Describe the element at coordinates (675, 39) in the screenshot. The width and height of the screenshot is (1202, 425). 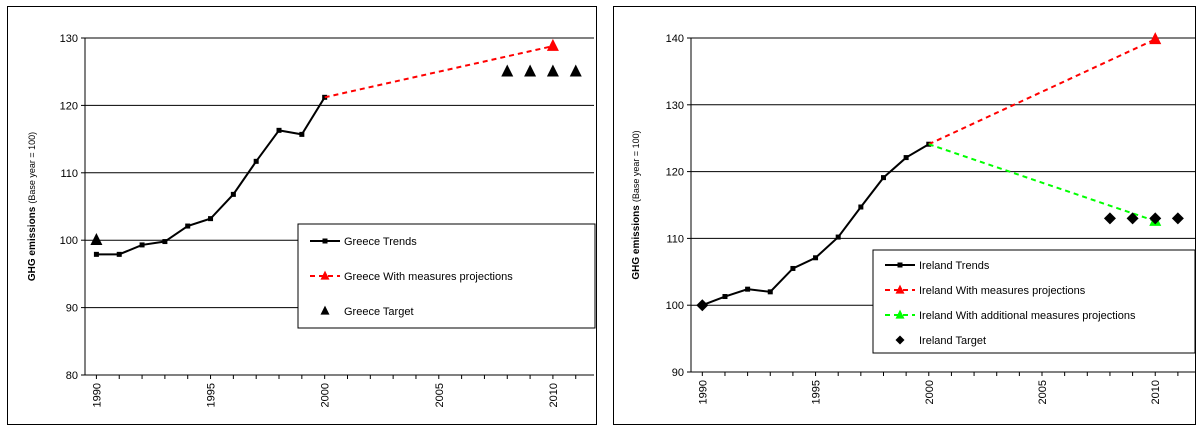
I see `y-tick-label: 140` at that location.